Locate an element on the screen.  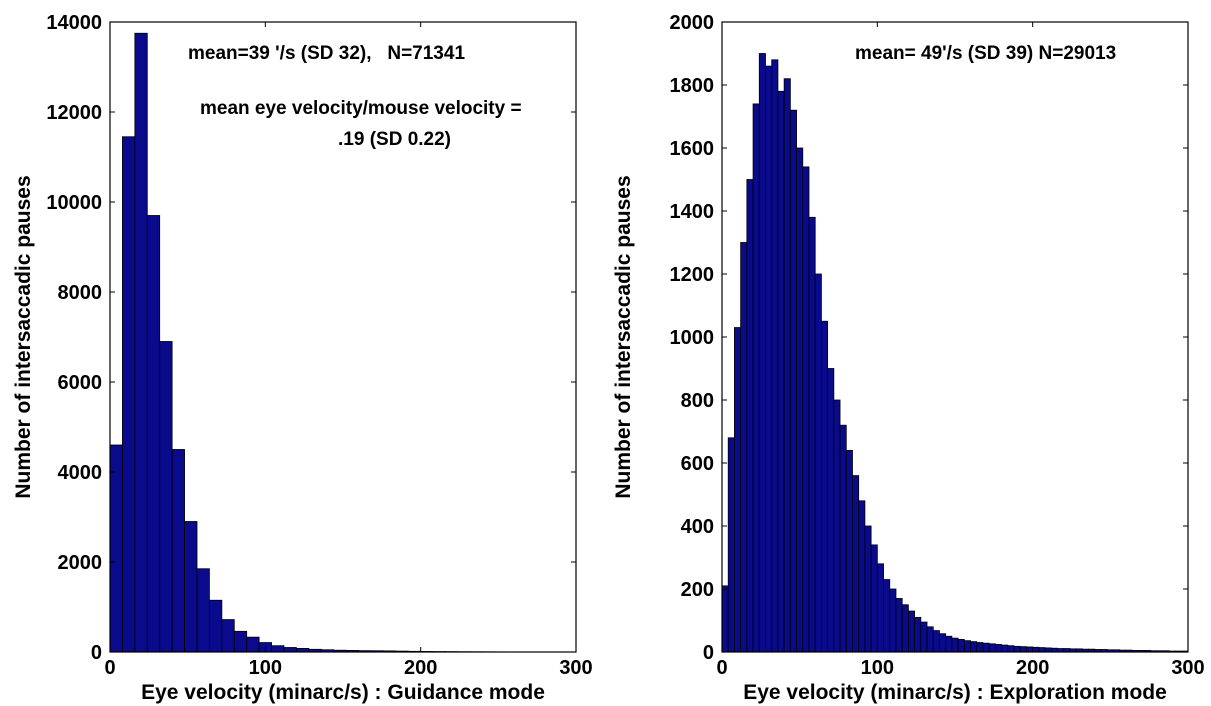
x-tick-label: 100 is located at coordinates (265, 668).